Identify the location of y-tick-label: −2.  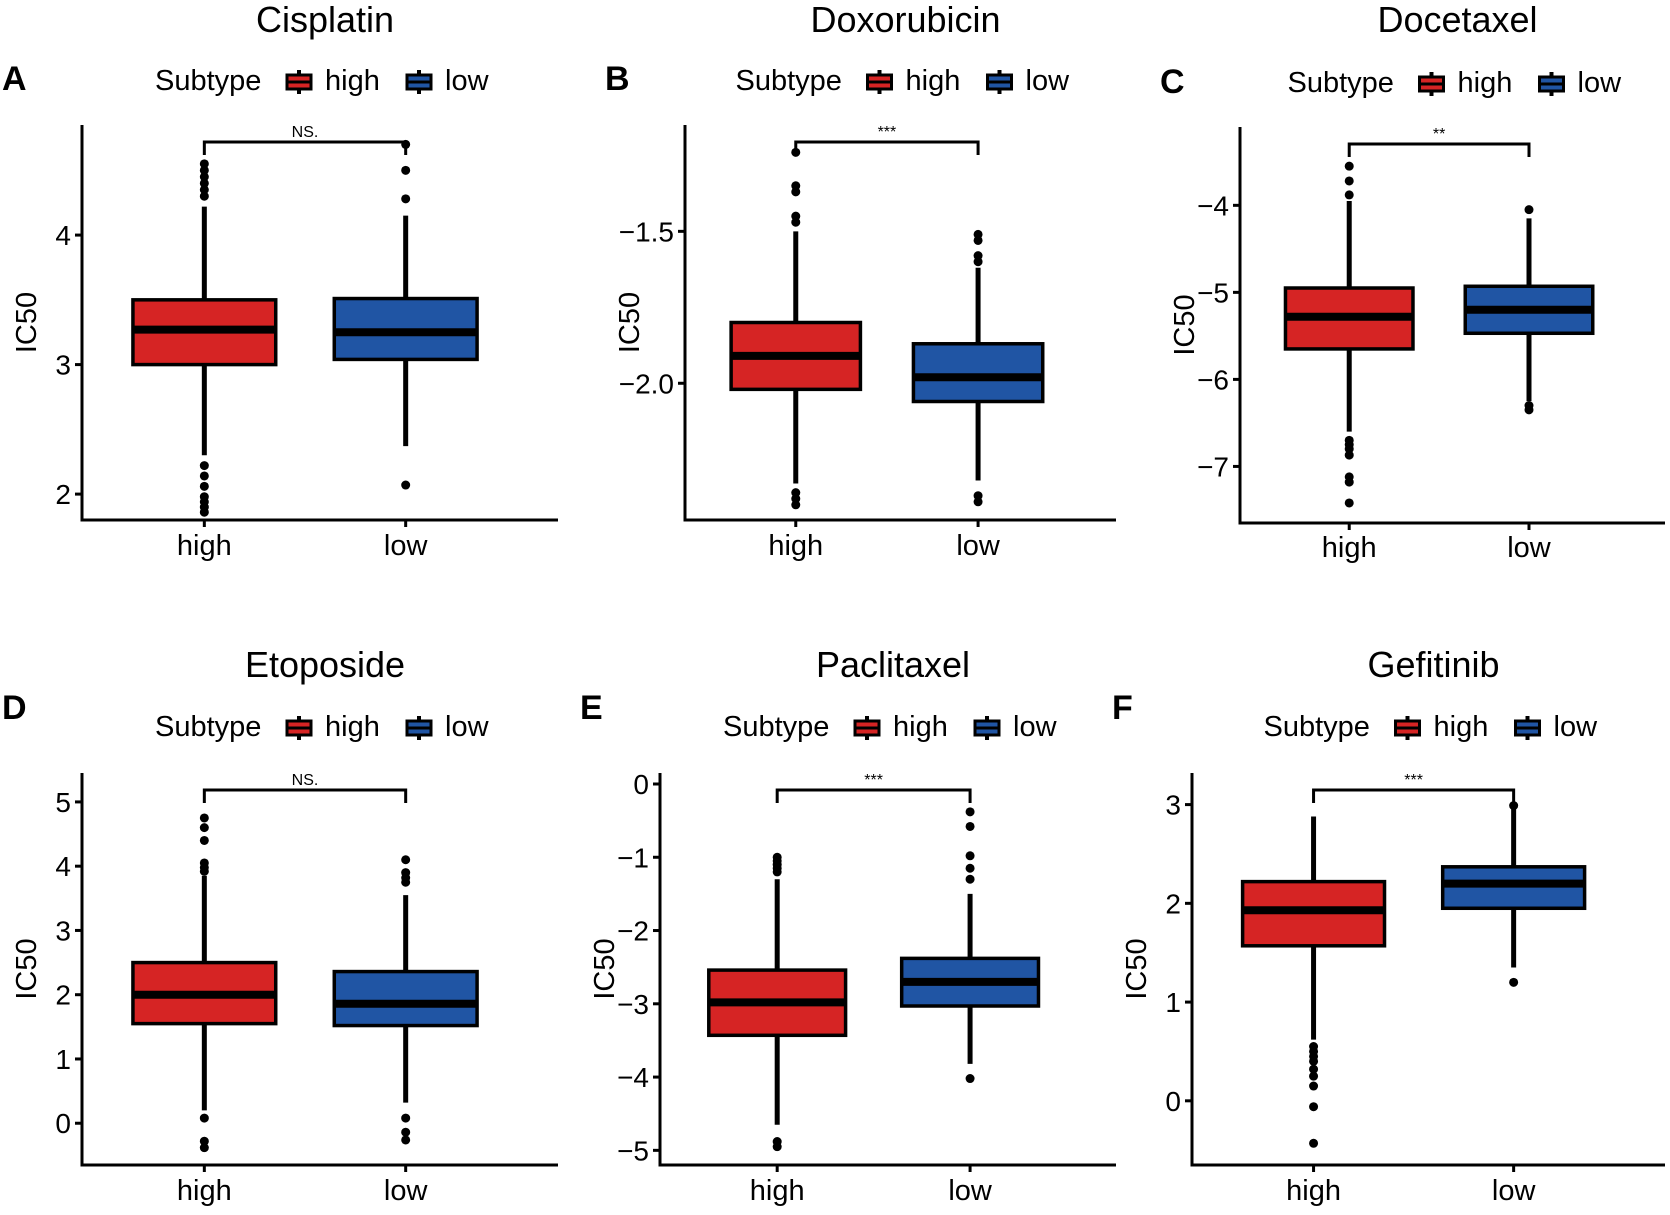
(633, 931).